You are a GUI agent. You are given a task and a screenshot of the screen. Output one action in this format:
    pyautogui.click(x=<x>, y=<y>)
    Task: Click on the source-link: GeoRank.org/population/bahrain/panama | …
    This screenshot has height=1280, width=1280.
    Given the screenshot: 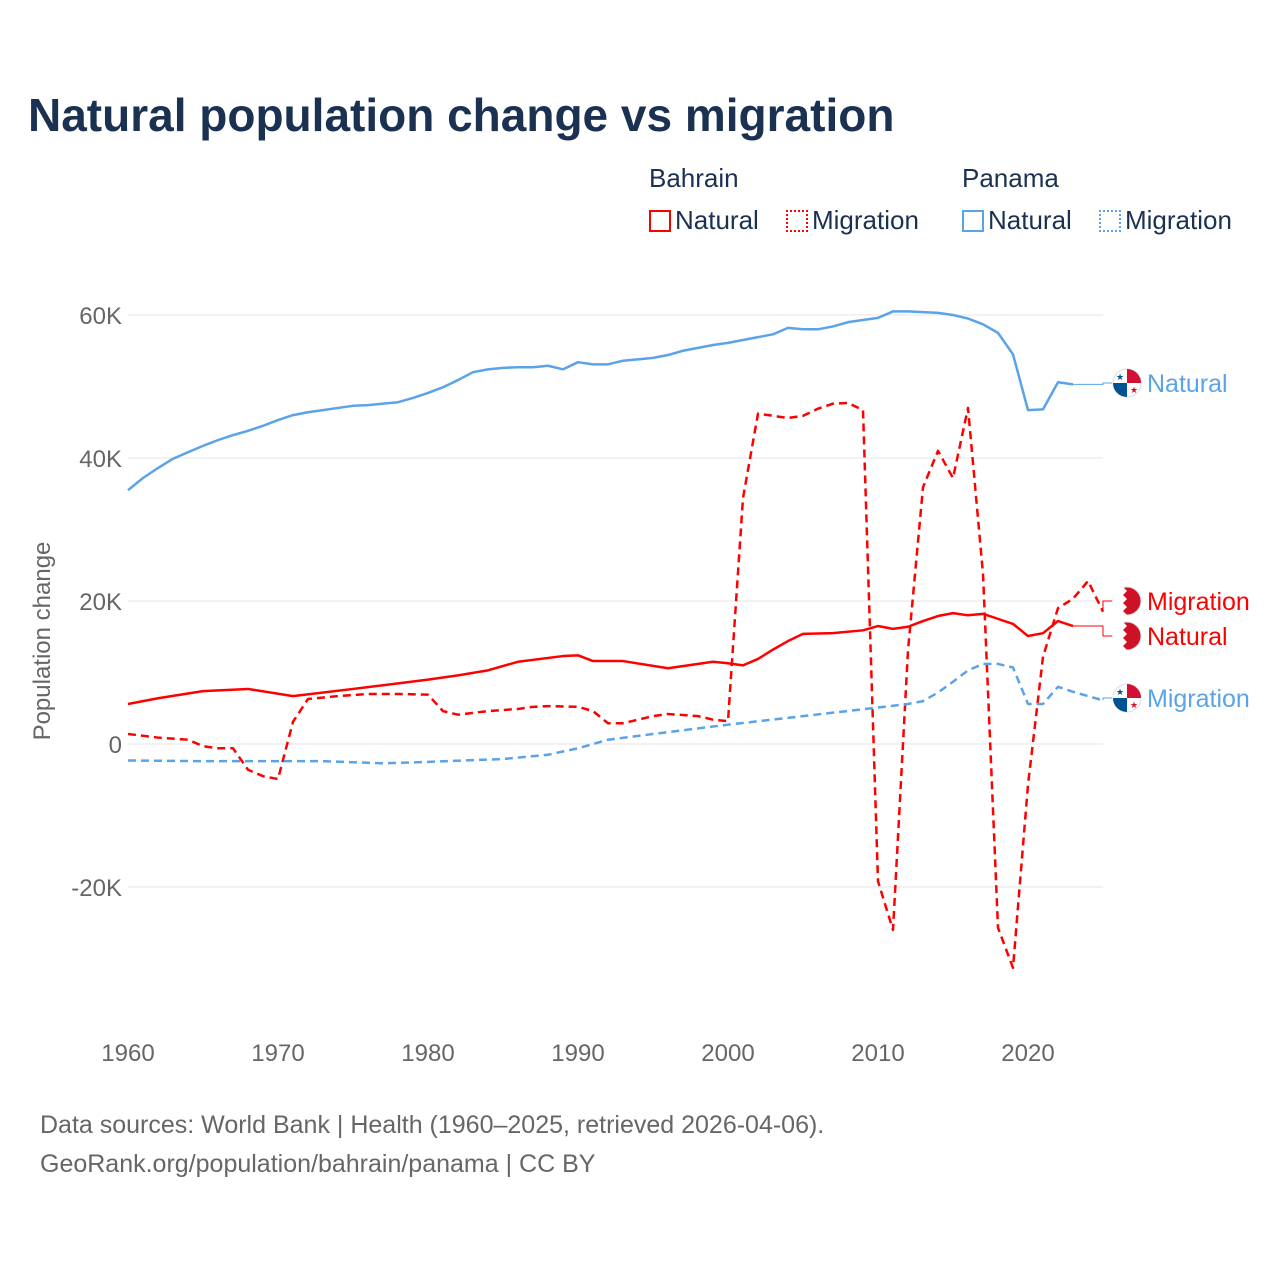 What is the action you would take?
    pyautogui.click(x=318, y=1164)
    